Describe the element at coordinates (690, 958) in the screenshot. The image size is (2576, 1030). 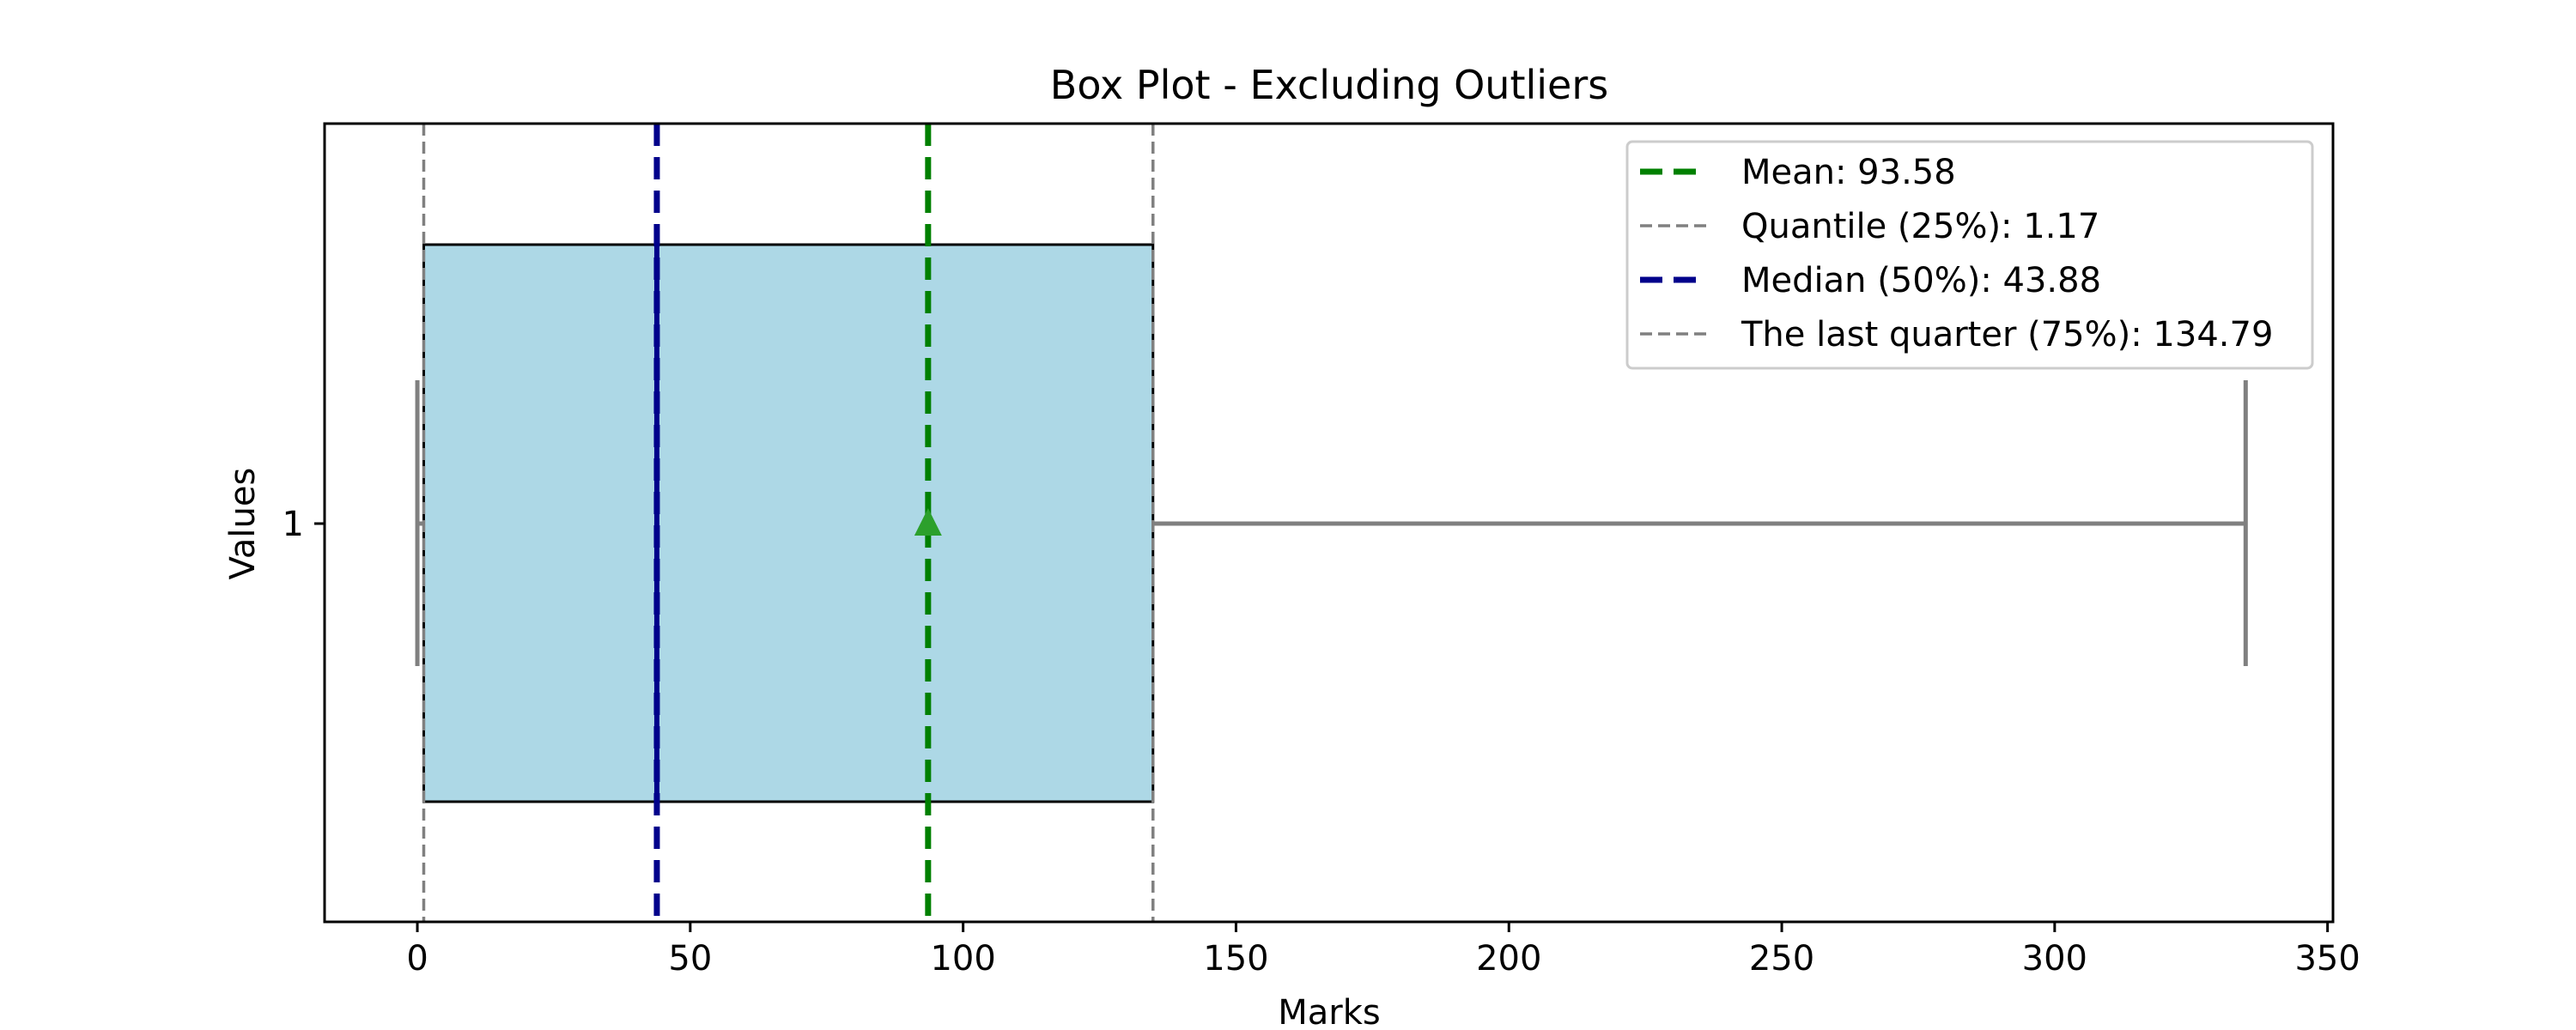
I see `x-tick-label: 50` at that location.